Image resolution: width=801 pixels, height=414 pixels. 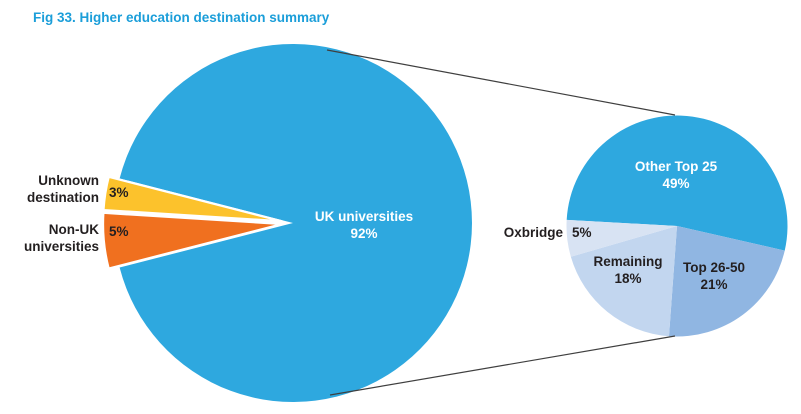 I want to click on value-top-26-50: 21%, so click(x=714, y=284).